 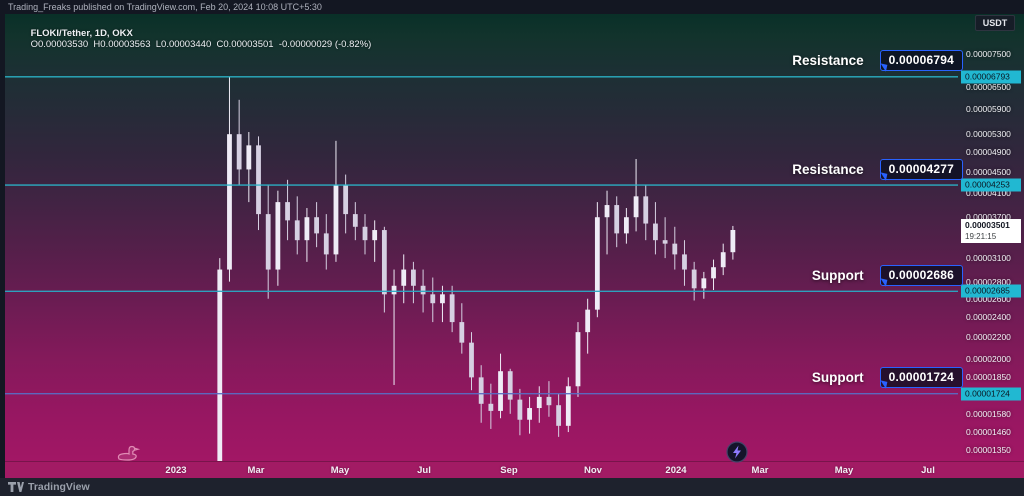 I want to click on price-axis-label: 0.00002200, so click(x=988, y=337).